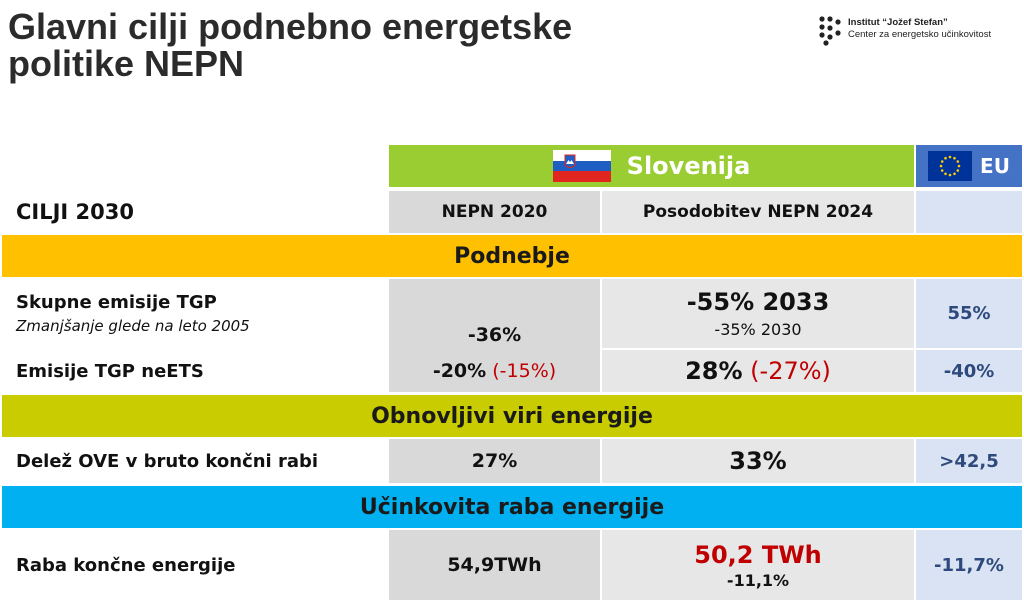 The image size is (1024, 600). I want to click on logo-line-2: Center za energetsko učinkovitost, so click(920, 34).